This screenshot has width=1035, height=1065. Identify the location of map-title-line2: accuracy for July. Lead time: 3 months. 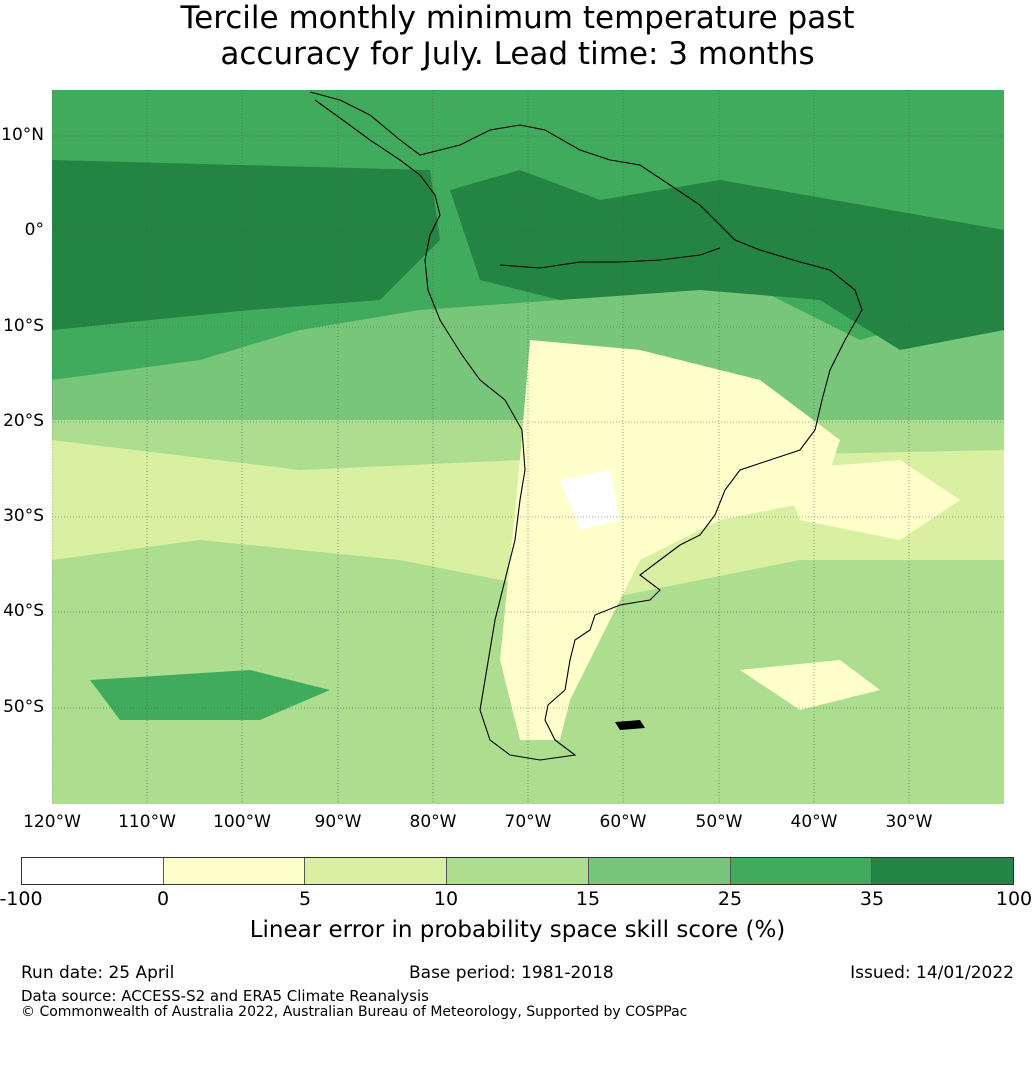
(517, 54).